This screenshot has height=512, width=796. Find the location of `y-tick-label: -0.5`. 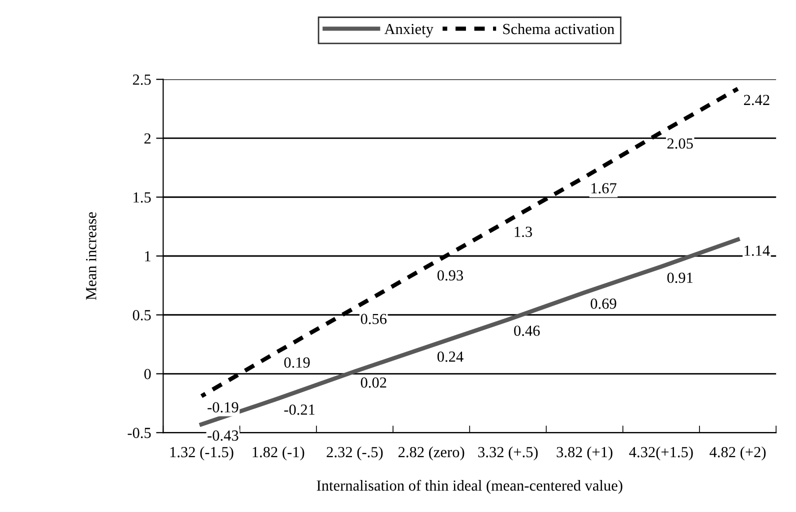

y-tick-label: -0.5 is located at coordinates (139, 433).